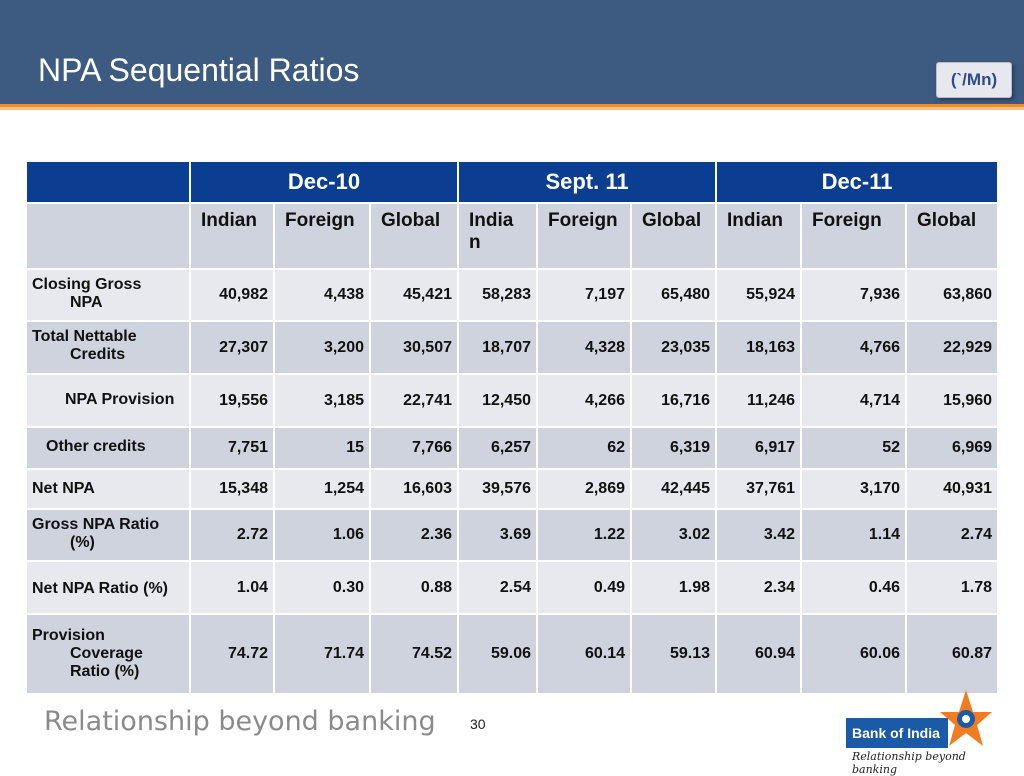 Image resolution: width=1024 pixels, height=776 pixels. I want to click on table-cell: 19,556, so click(232, 400).